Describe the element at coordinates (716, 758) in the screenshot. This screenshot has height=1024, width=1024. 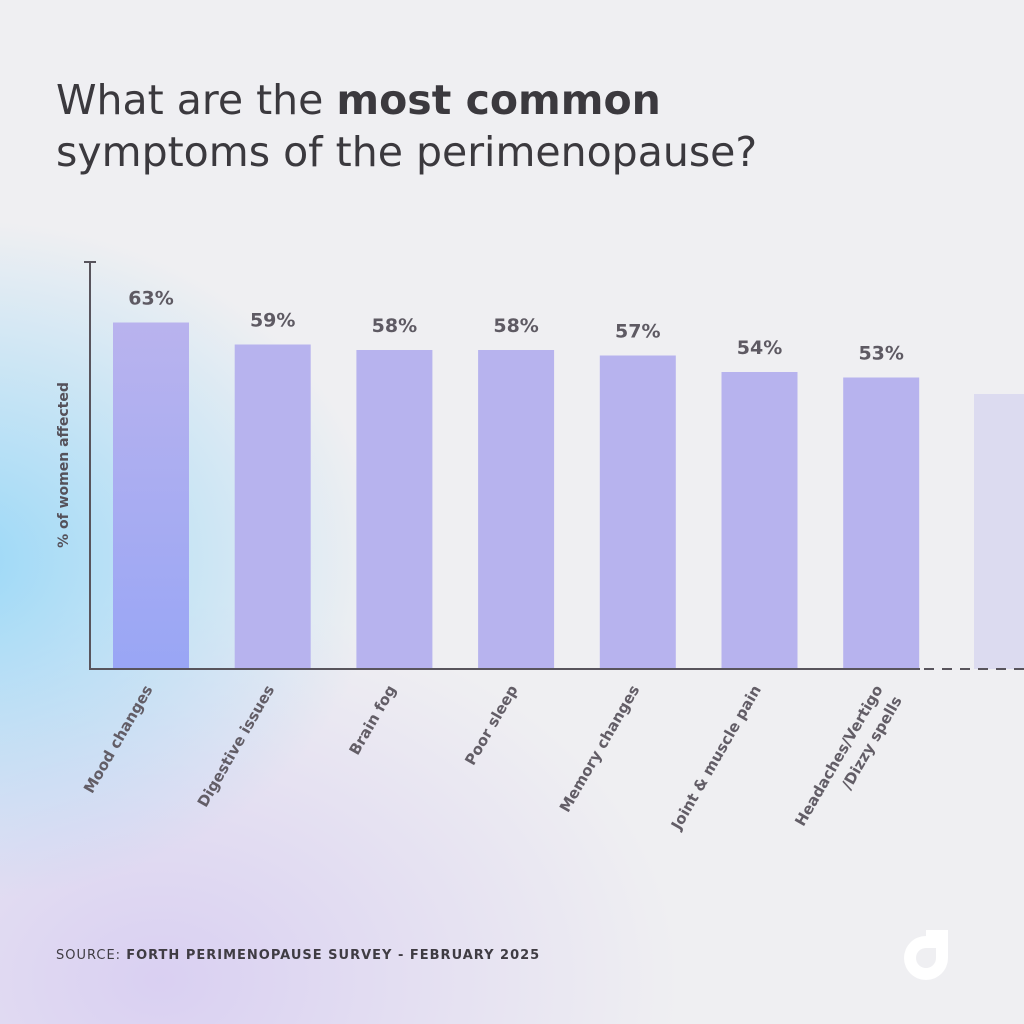
I see `category-label: Joint & muscle pain` at that location.